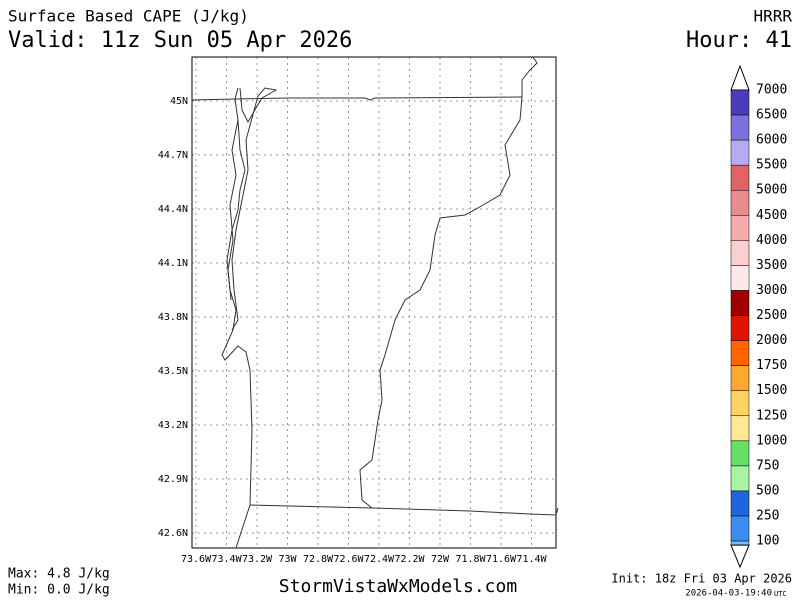  I want to click on lon-label: 73.4W, so click(226, 559).